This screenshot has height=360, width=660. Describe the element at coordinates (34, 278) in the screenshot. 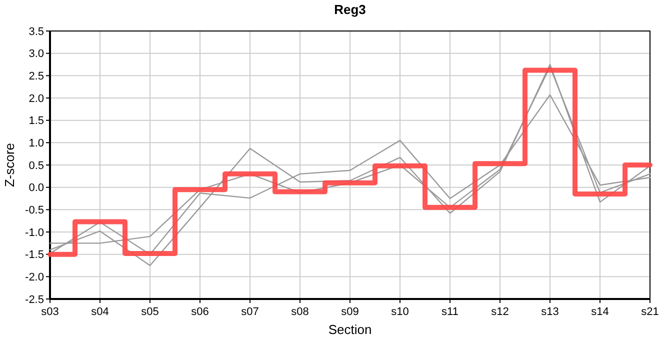

I see `y-tick-label: -2.0` at that location.